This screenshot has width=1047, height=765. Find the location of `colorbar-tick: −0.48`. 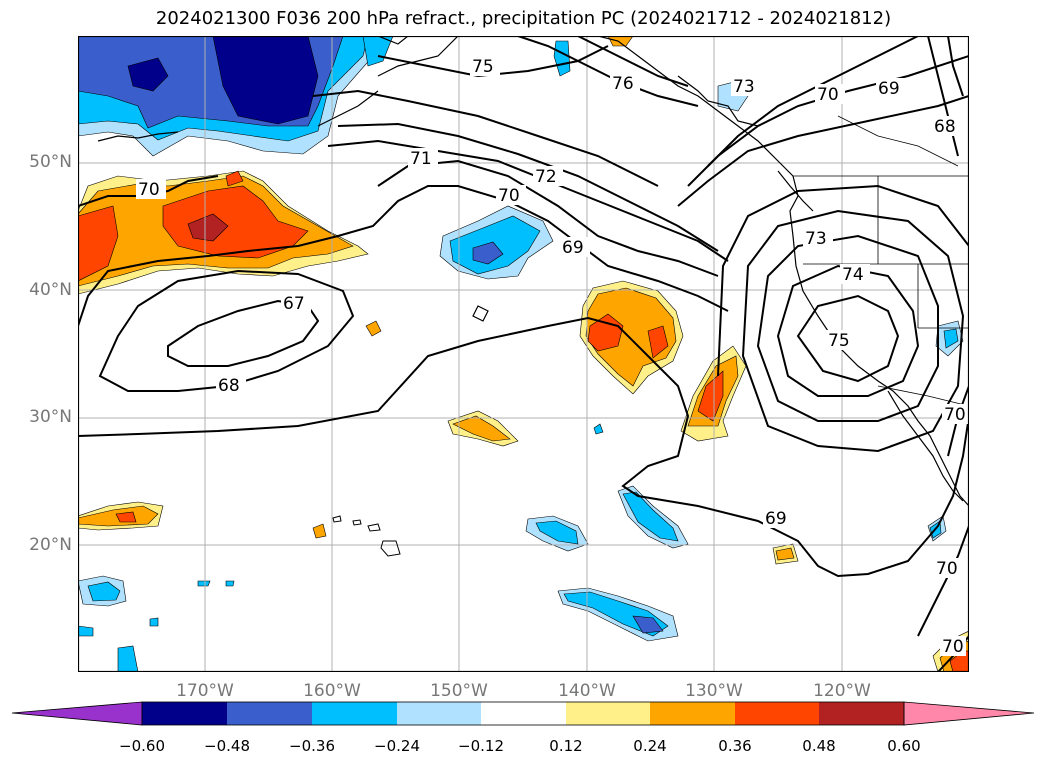

colorbar-tick: −0.48 is located at coordinates (227, 746).